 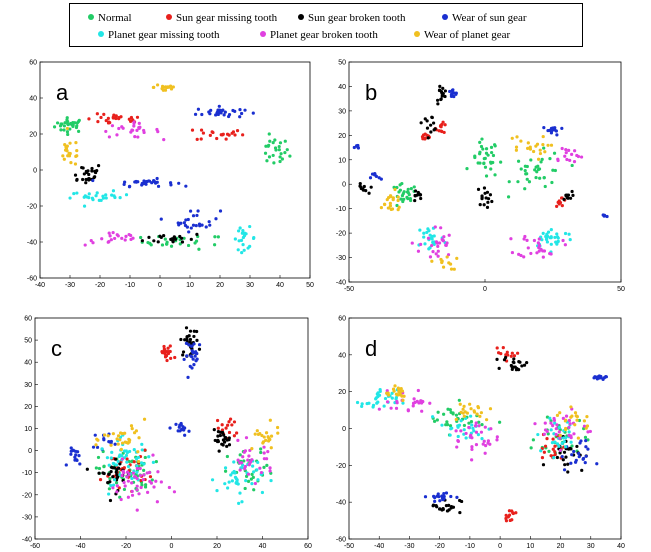 I want to click on legend-item-planet-missing: Planet gear missing tooth, so click(x=159, y=35).